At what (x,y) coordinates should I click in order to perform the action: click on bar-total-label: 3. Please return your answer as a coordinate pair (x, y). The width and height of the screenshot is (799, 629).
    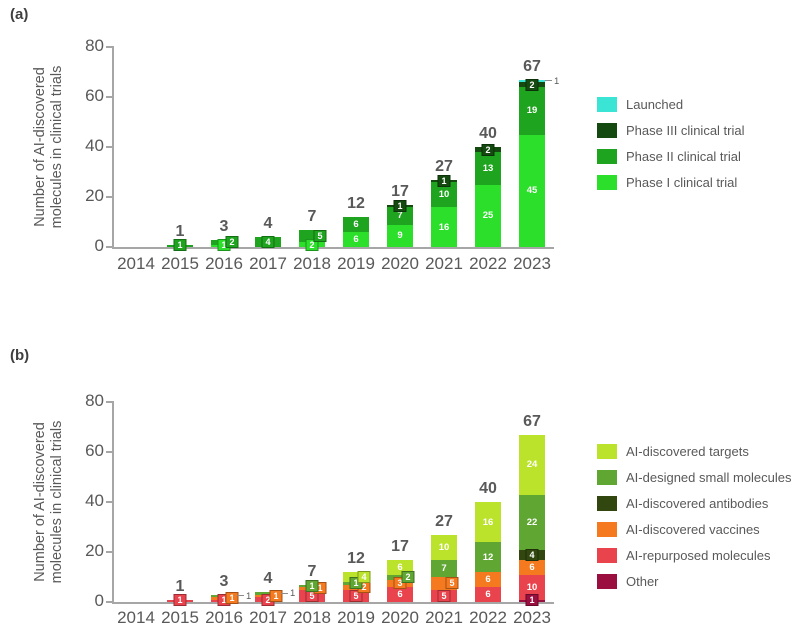
    Looking at the image, I should click on (224, 226).